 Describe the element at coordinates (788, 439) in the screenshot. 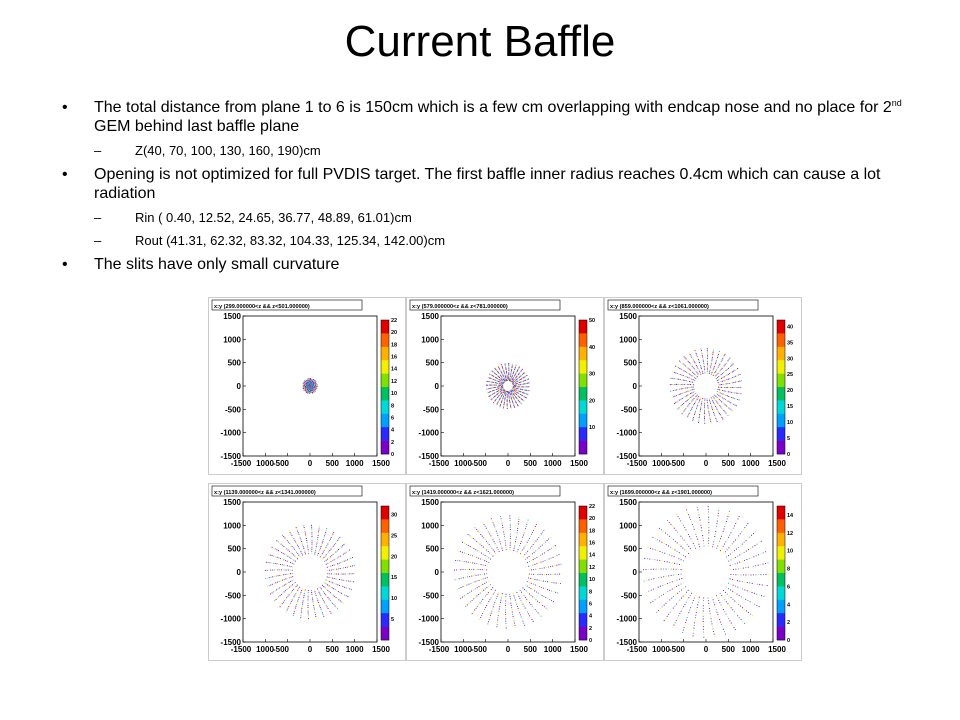

I see `colorbar-tick-label: 5` at that location.